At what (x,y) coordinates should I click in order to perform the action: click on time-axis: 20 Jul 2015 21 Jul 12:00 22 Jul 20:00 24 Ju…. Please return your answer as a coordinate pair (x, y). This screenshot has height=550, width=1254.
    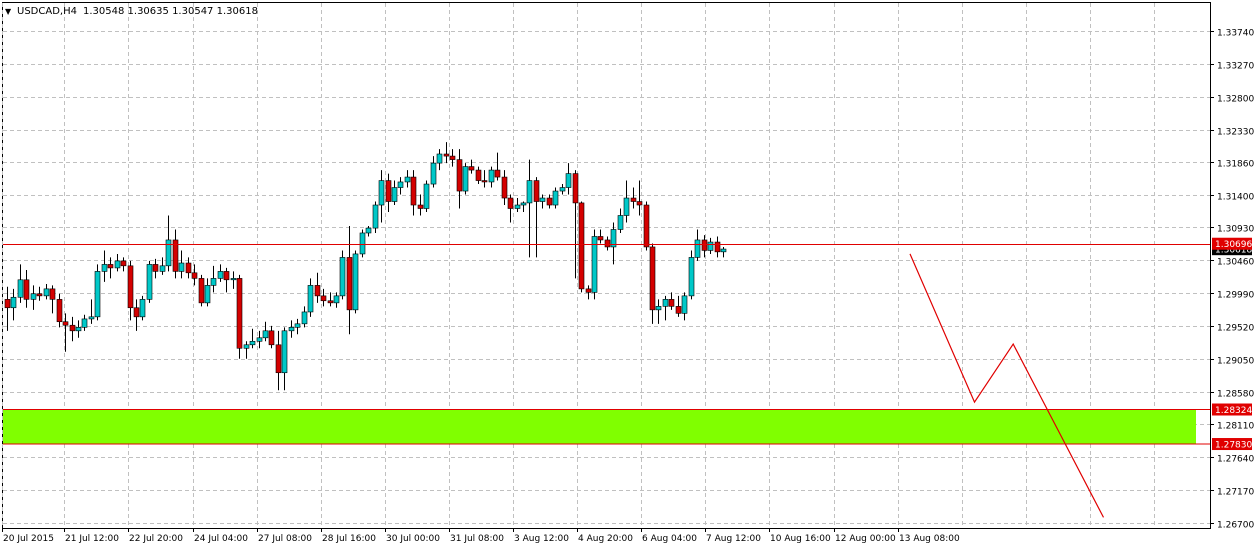
    Looking at the image, I should click on (481, 536).